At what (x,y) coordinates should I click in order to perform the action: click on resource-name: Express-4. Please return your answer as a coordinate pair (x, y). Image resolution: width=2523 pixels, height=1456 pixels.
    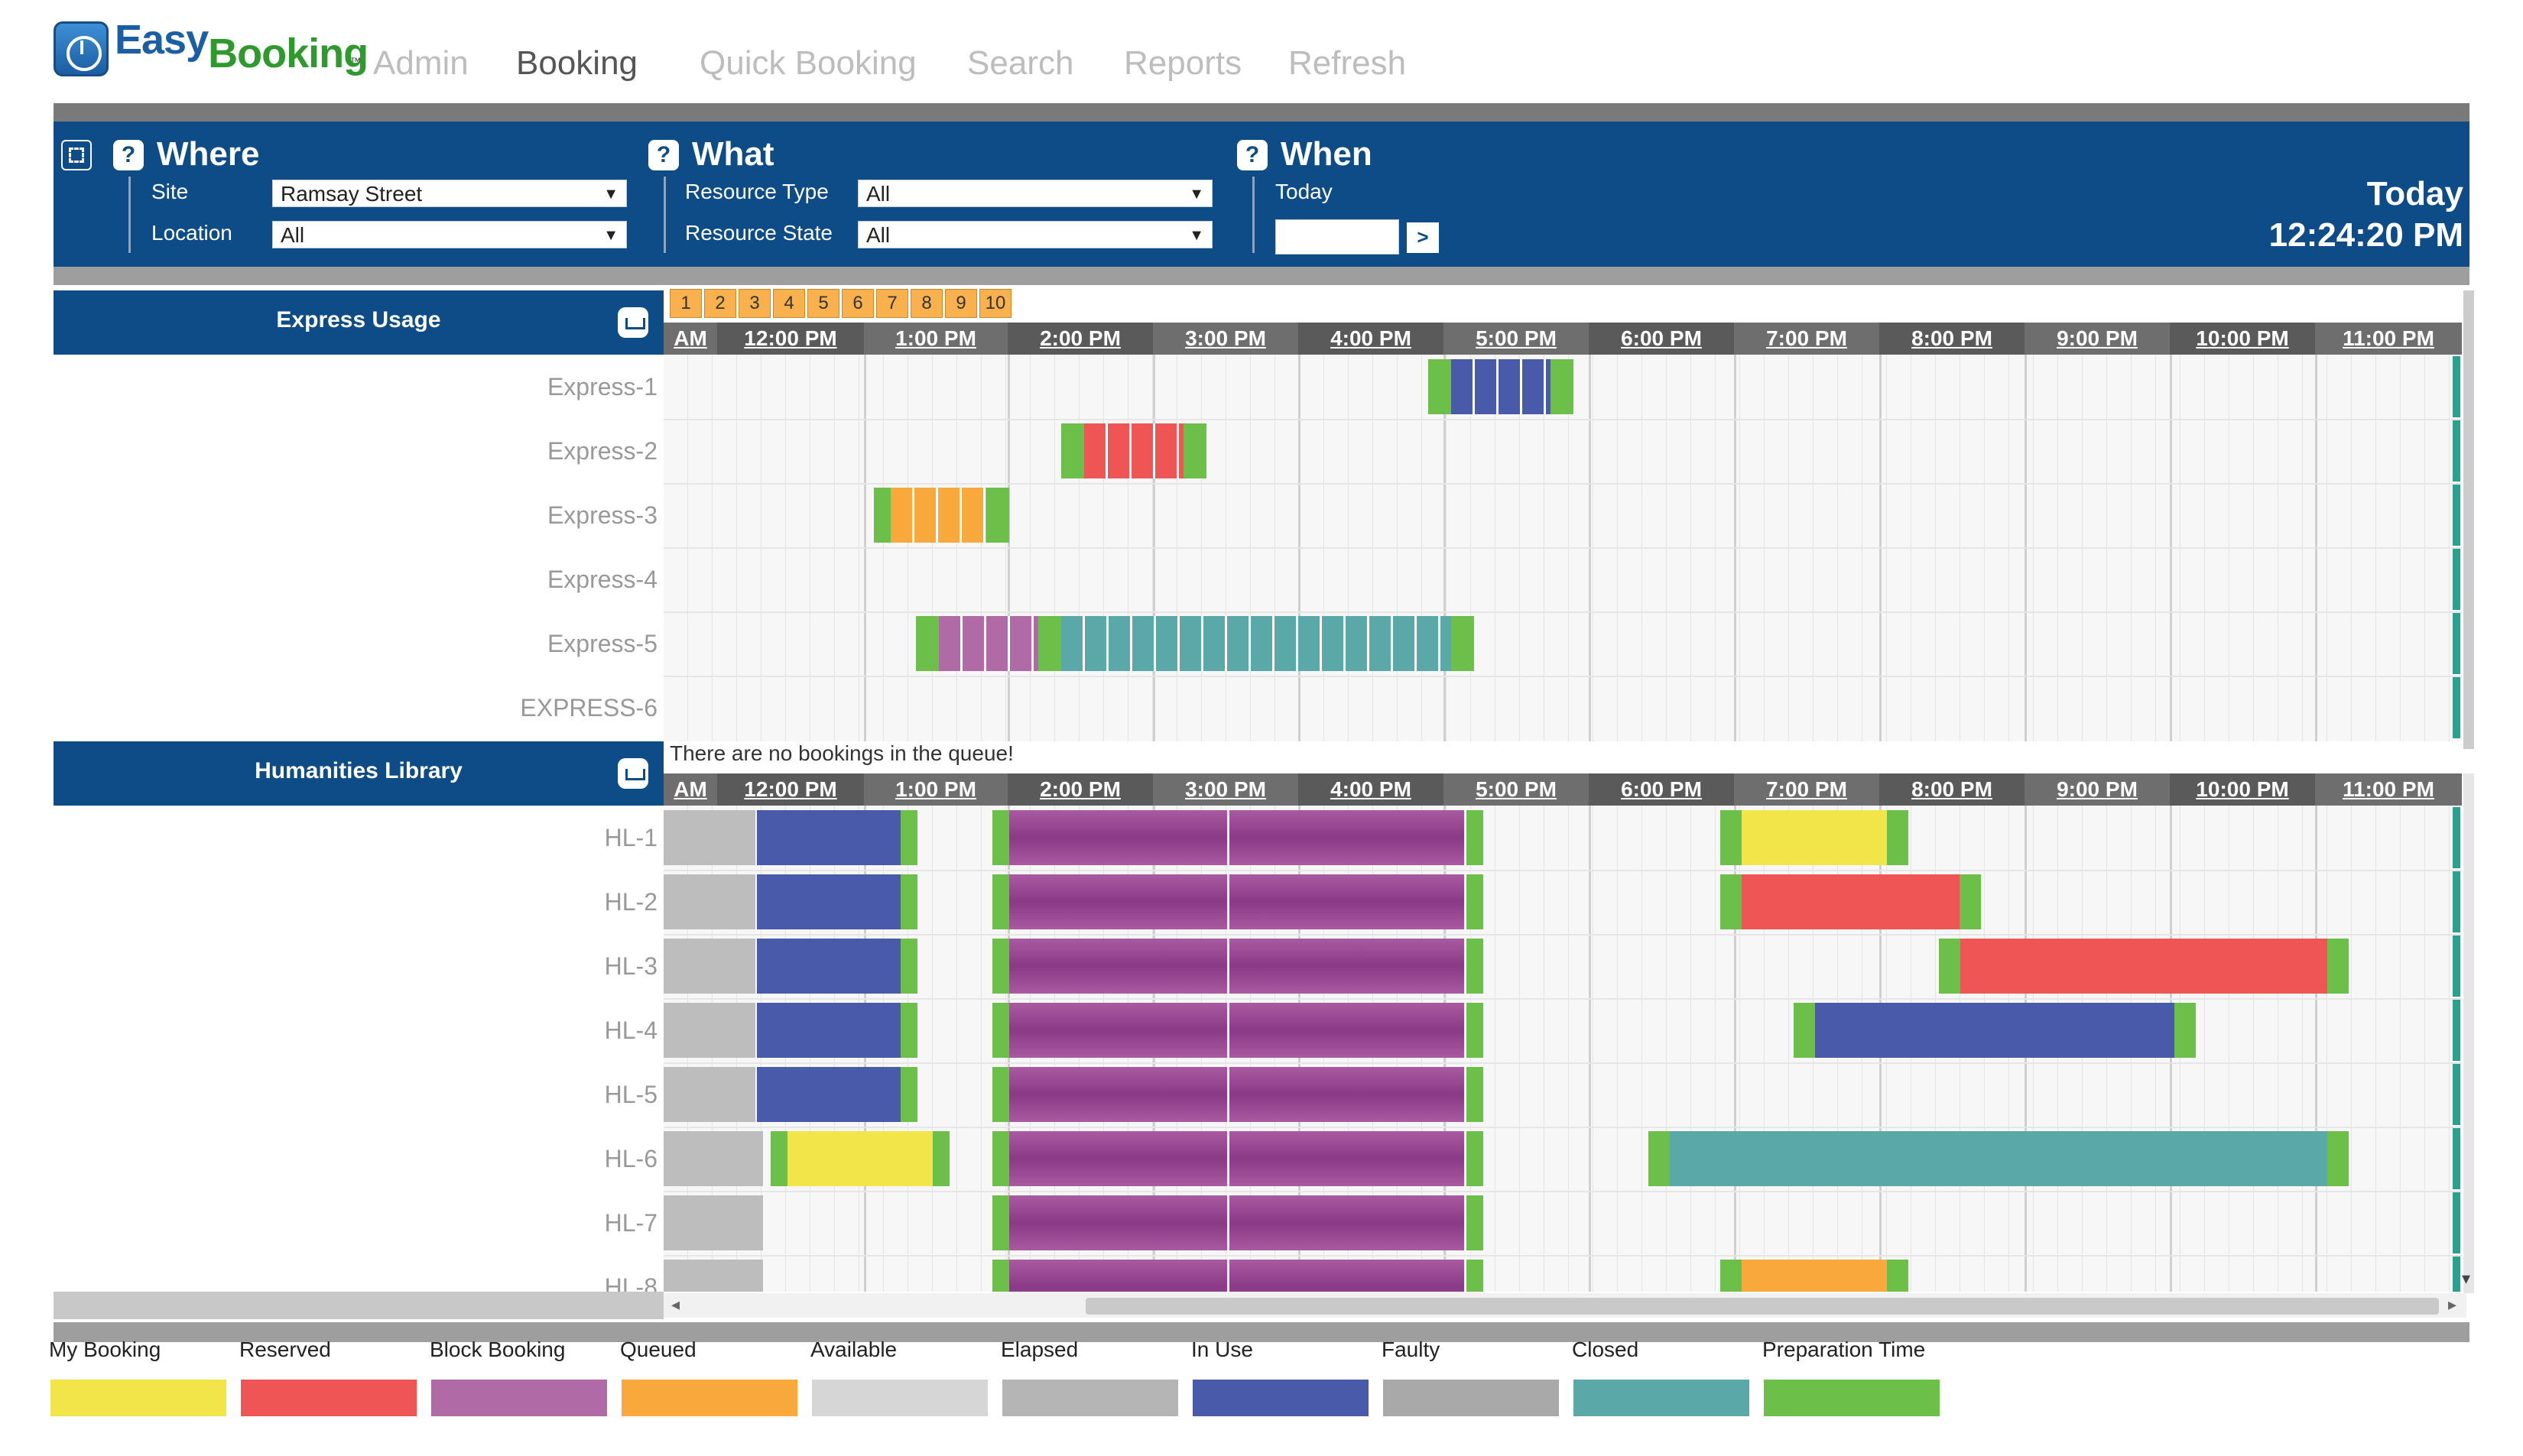
    Looking at the image, I should click on (602, 579).